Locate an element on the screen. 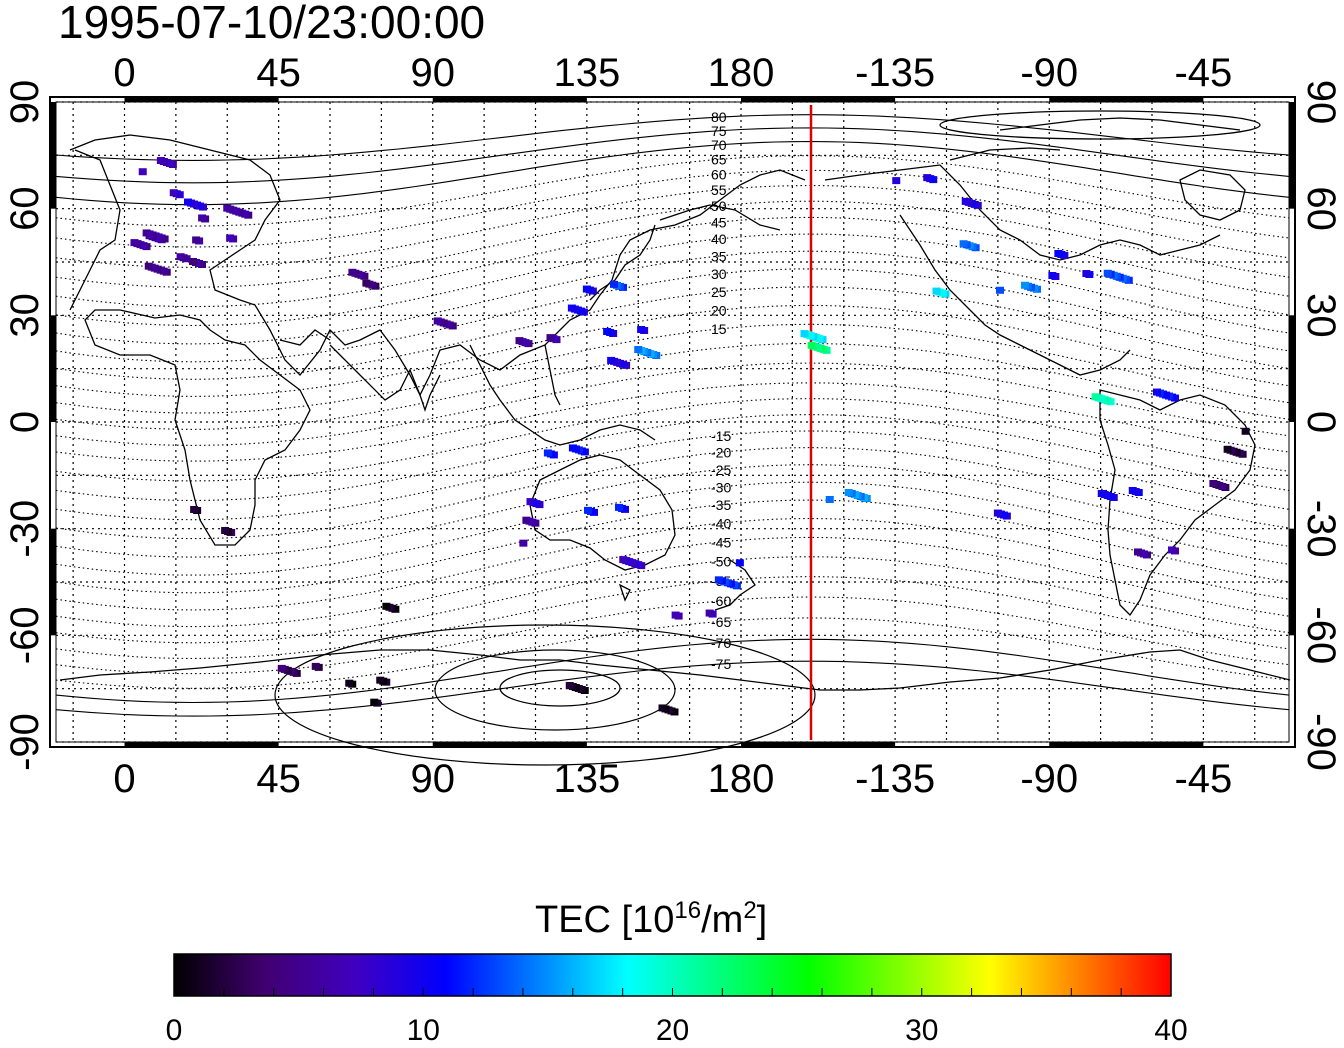  contour-label: -40 is located at coordinates (721, 523).